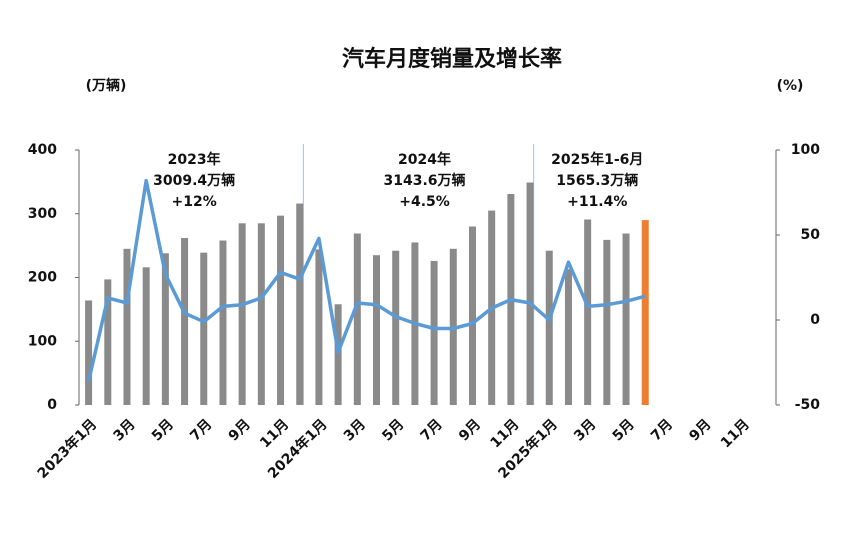  Describe the element at coordinates (194, 159) in the screenshot. I see `annotation: 2023年` at that location.